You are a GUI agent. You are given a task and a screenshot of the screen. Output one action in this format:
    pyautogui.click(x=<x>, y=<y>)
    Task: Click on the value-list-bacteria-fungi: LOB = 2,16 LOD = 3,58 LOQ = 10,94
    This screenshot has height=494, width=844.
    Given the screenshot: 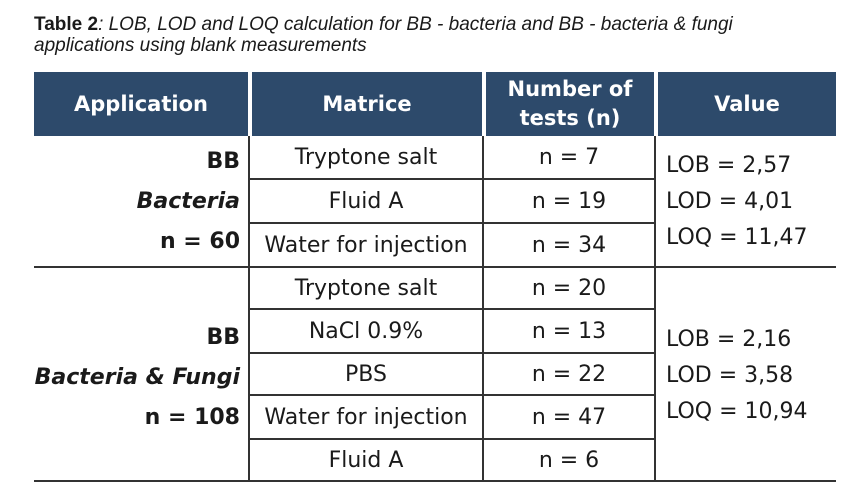 What is the action you would take?
    pyautogui.click(x=737, y=376)
    